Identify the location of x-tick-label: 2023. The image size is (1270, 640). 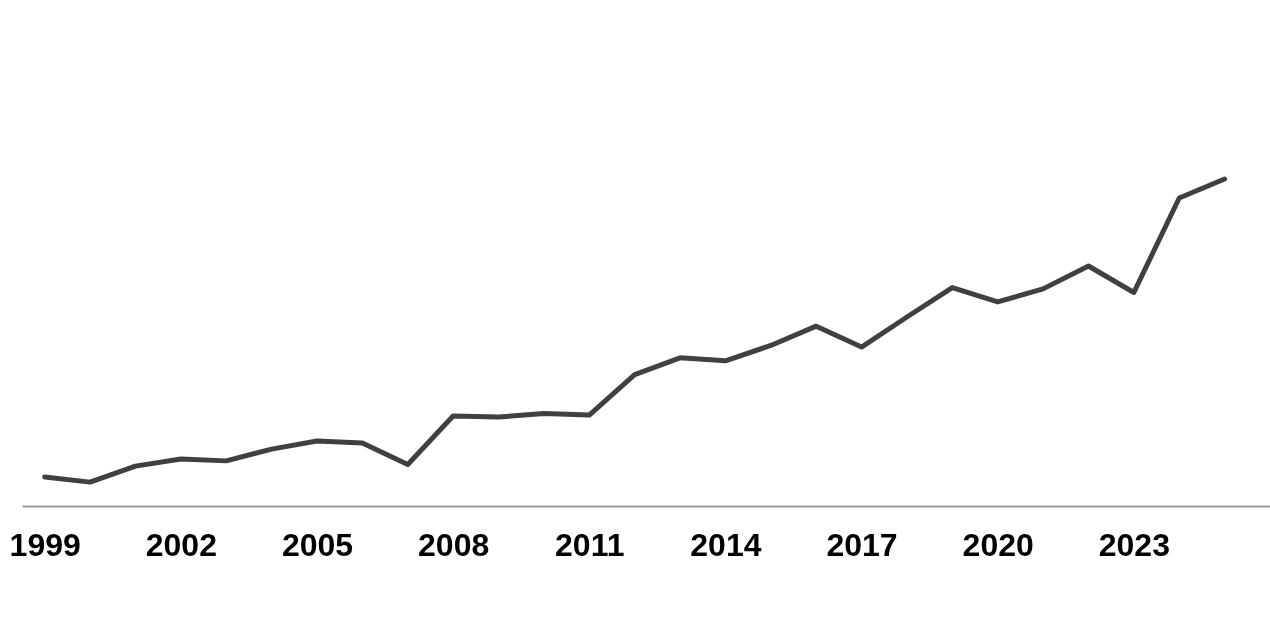
(1134, 544).